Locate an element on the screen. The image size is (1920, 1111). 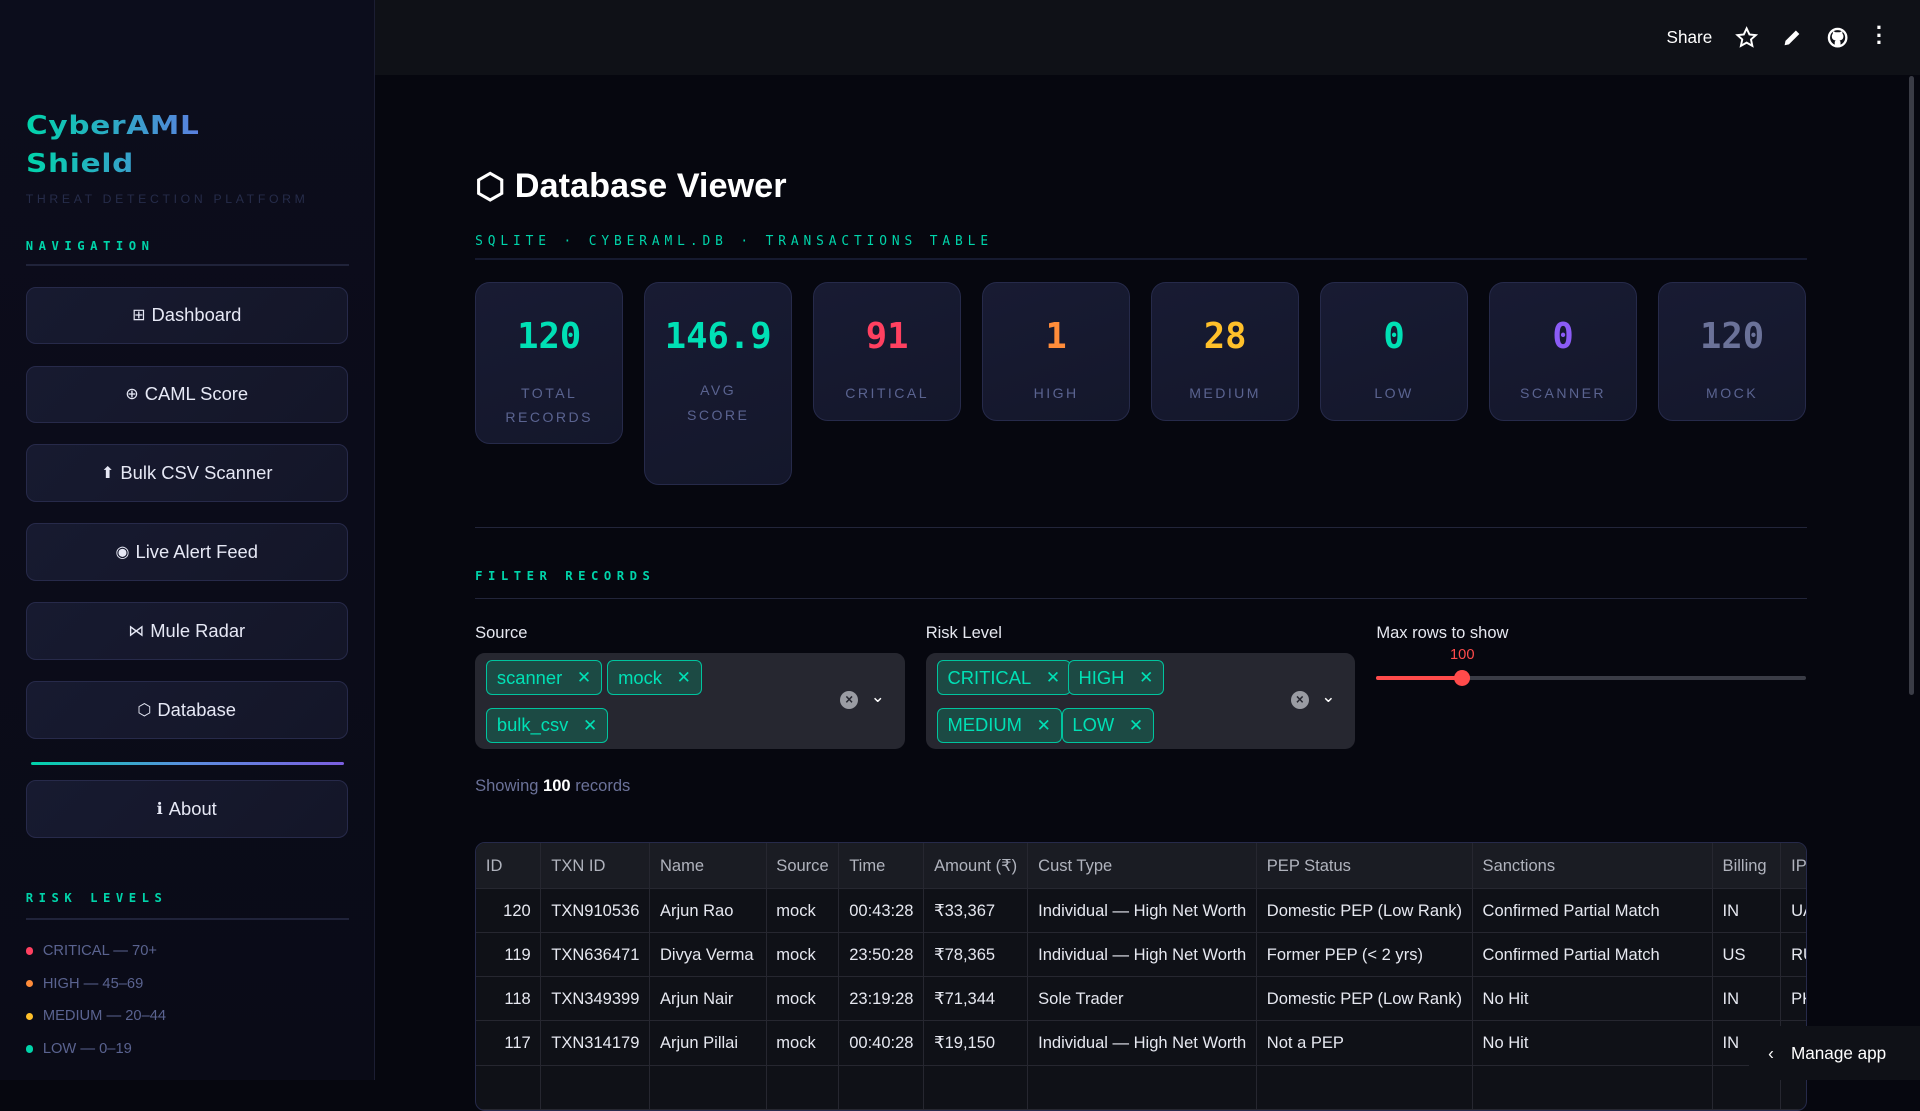
crosshair-icon: ⊕ is located at coordinates (132, 395).